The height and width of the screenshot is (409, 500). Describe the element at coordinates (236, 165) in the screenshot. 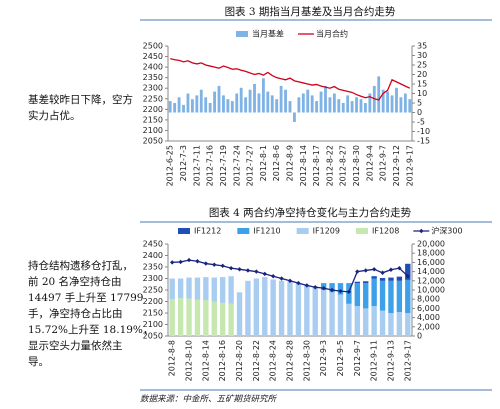

I see `x-tick-label: 2012-7-24` at that location.